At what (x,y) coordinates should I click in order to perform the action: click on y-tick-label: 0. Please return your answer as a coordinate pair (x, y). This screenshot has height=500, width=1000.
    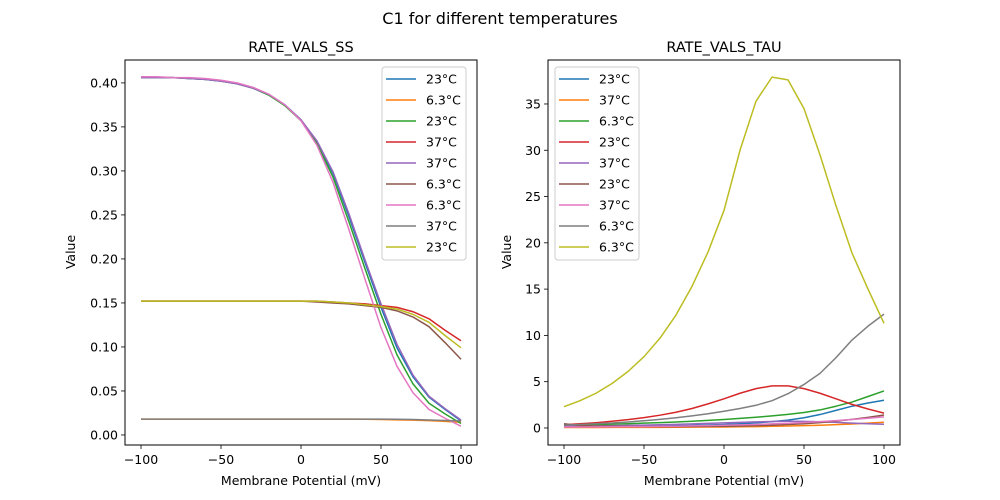
    Looking at the image, I should click on (537, 427).